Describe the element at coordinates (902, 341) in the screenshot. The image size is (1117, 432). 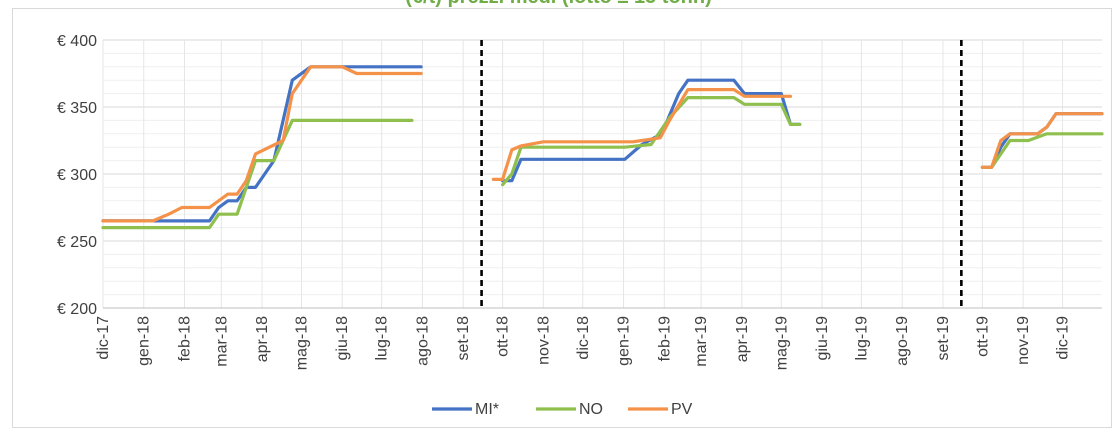
I see `x-tick-label: ago-19` at that location.